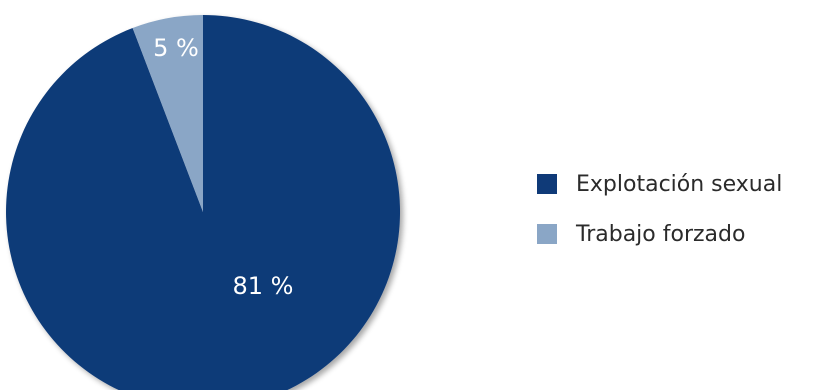  I want to click on legend-label-trabajo-forzado: Trabajo forzado, so click(661, 234).